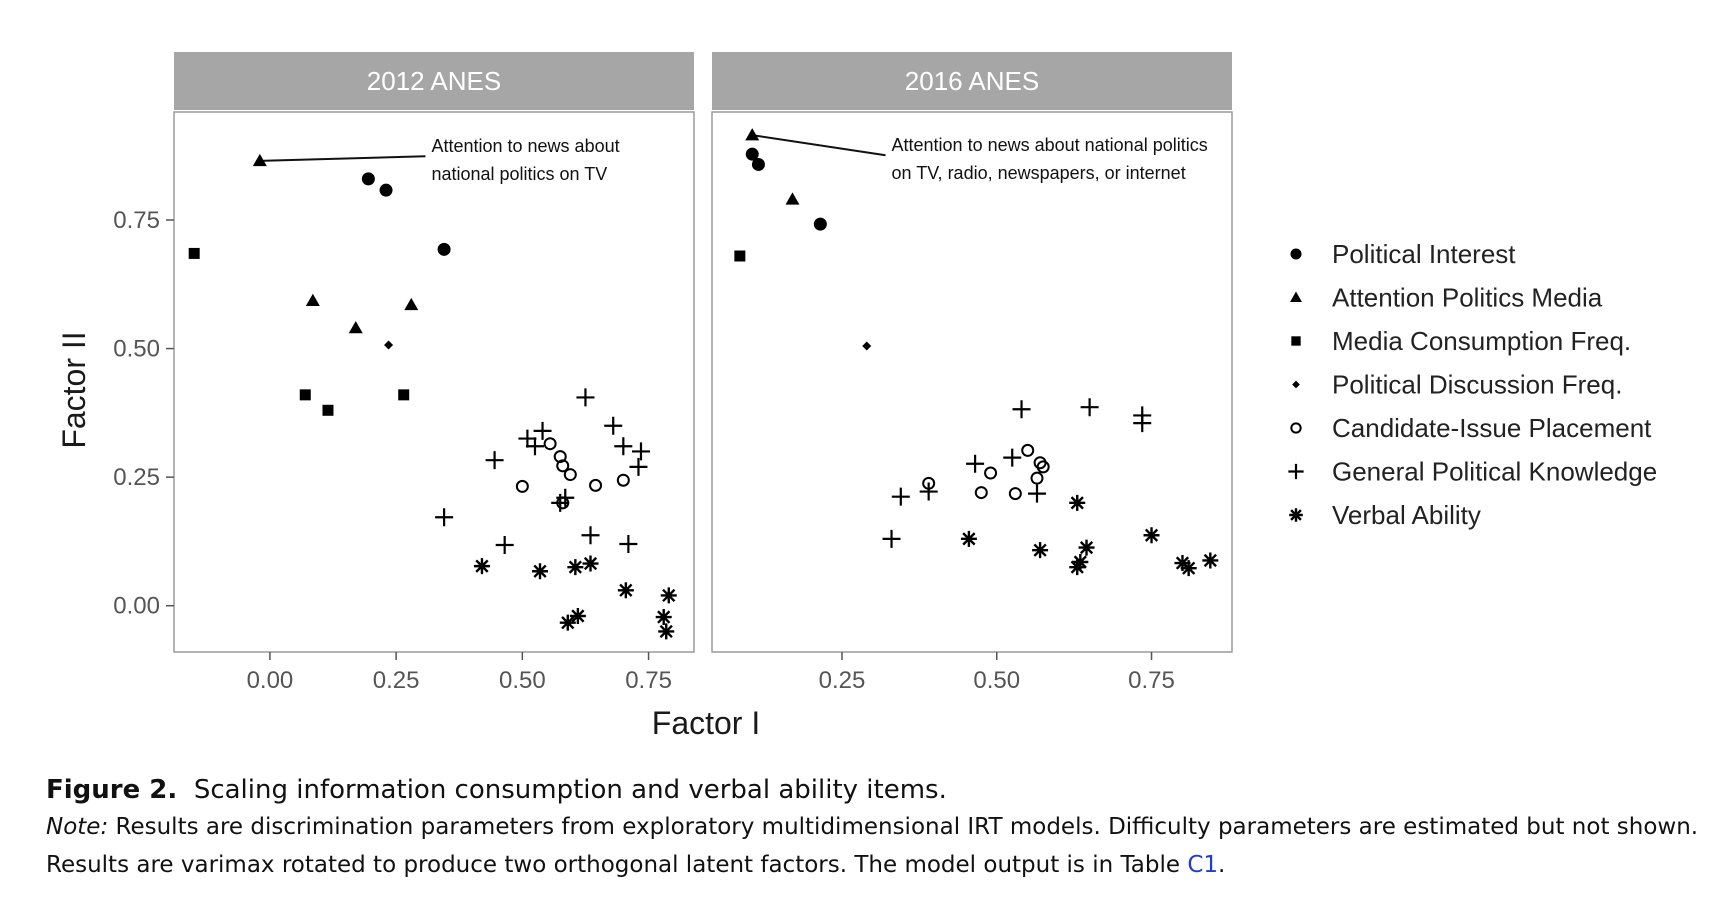  I want to click on series-media-consumption-freq, so click(299, 331).